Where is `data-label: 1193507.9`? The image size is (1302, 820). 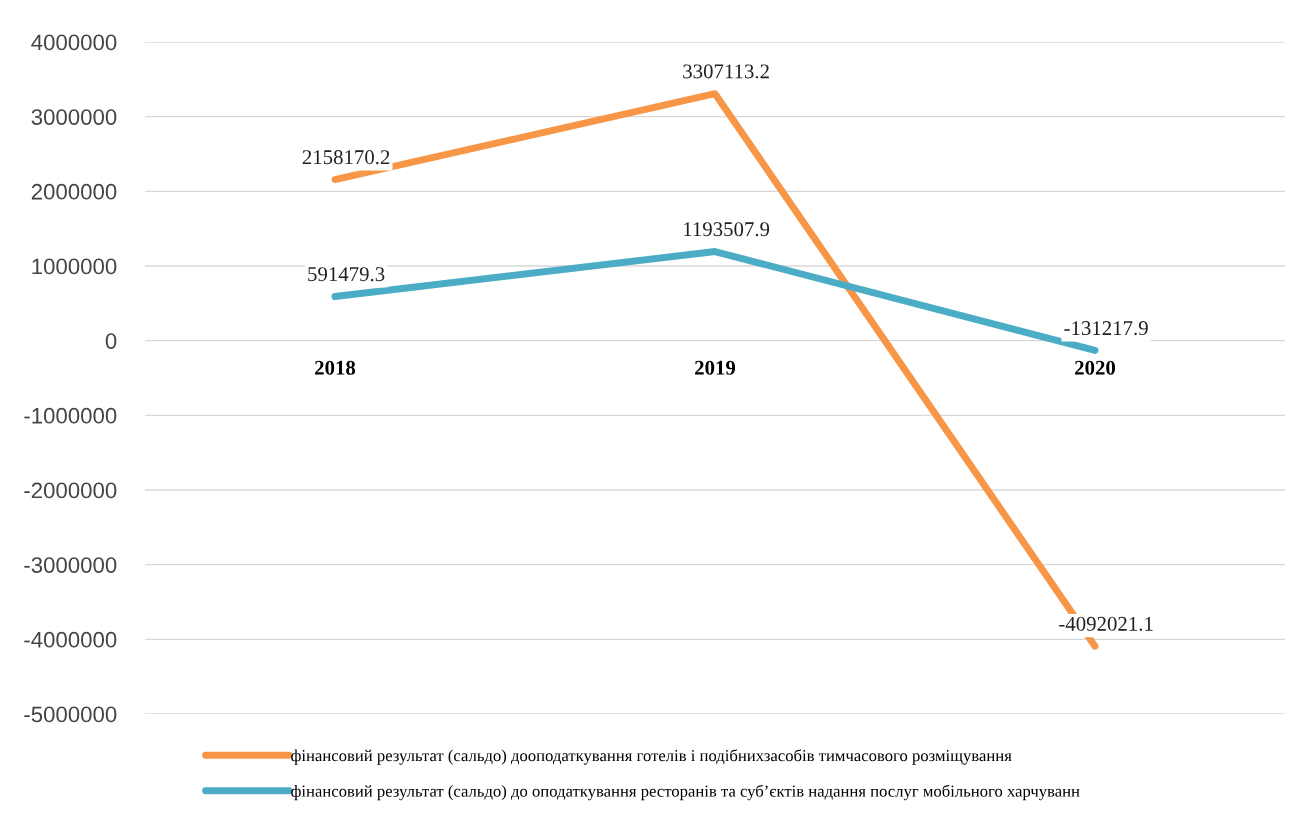 data-label: 1193507.9 is located at coordinates (727, 229).